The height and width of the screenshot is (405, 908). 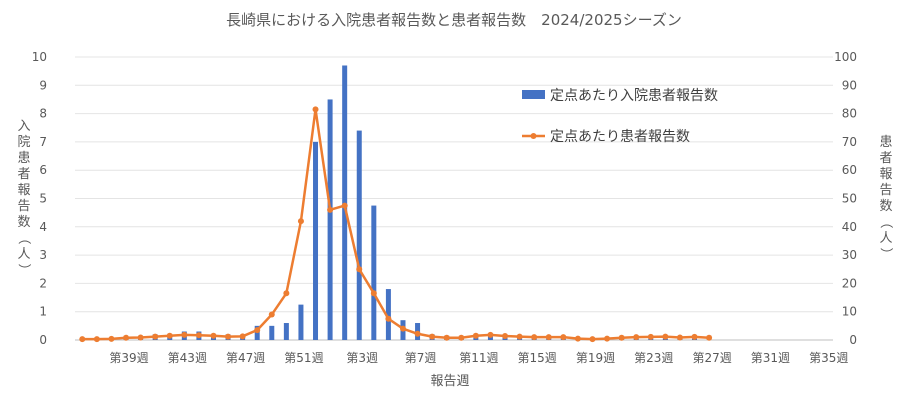 I want to click on x-tick-label: 第11週, so click(x=478, y=358).